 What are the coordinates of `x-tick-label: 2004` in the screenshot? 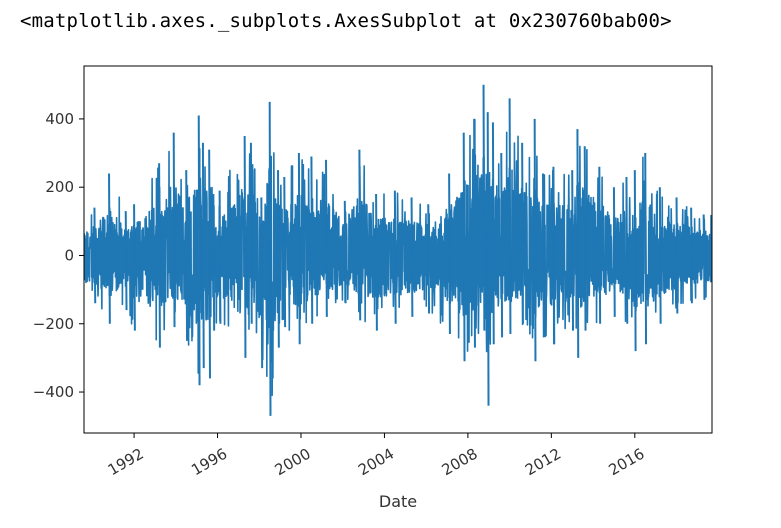 It's located at (376, 462).